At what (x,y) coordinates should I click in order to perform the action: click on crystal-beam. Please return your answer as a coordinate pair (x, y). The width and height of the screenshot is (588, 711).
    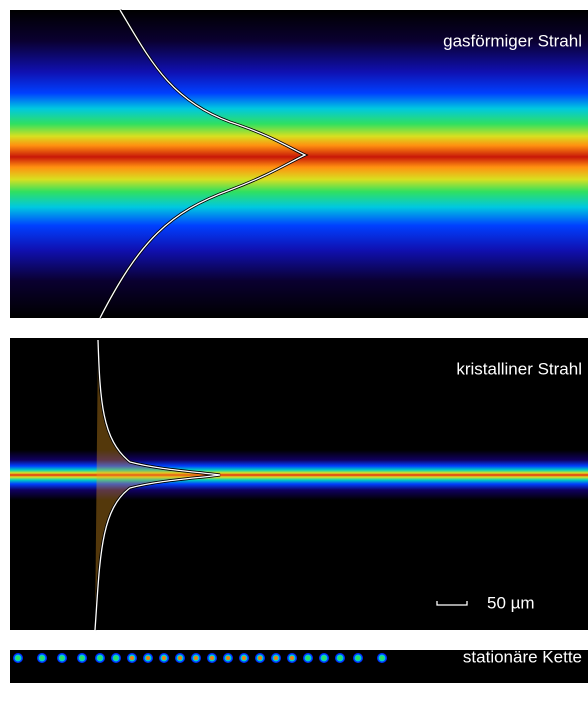
    Looking at the image, I should click on (299, 475).